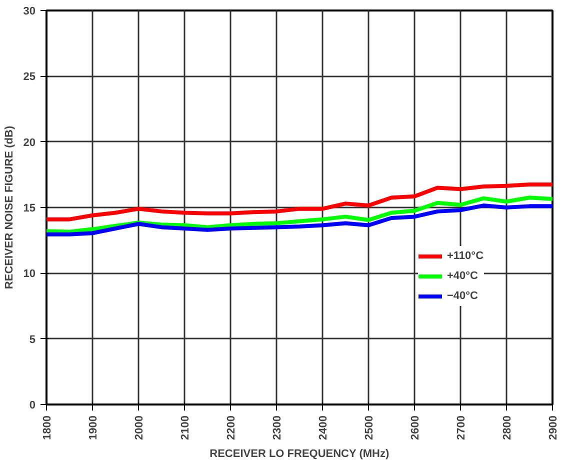 Image resolution: width=564 pixels, height=462 pixels. Describe the element at coordinates (32, 340) in the screenshot. I see `y-tick-label: 5` at that location.